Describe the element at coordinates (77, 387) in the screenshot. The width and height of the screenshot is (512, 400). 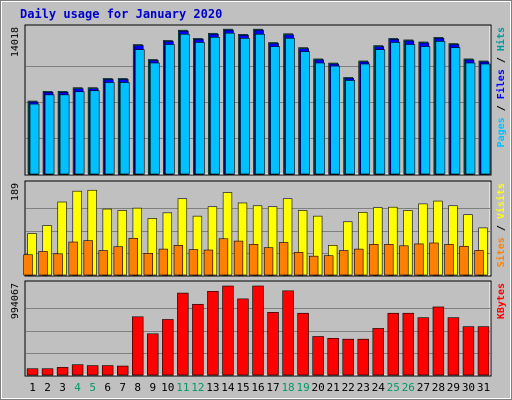
I see `x-tick-day-4: 4` at that location.